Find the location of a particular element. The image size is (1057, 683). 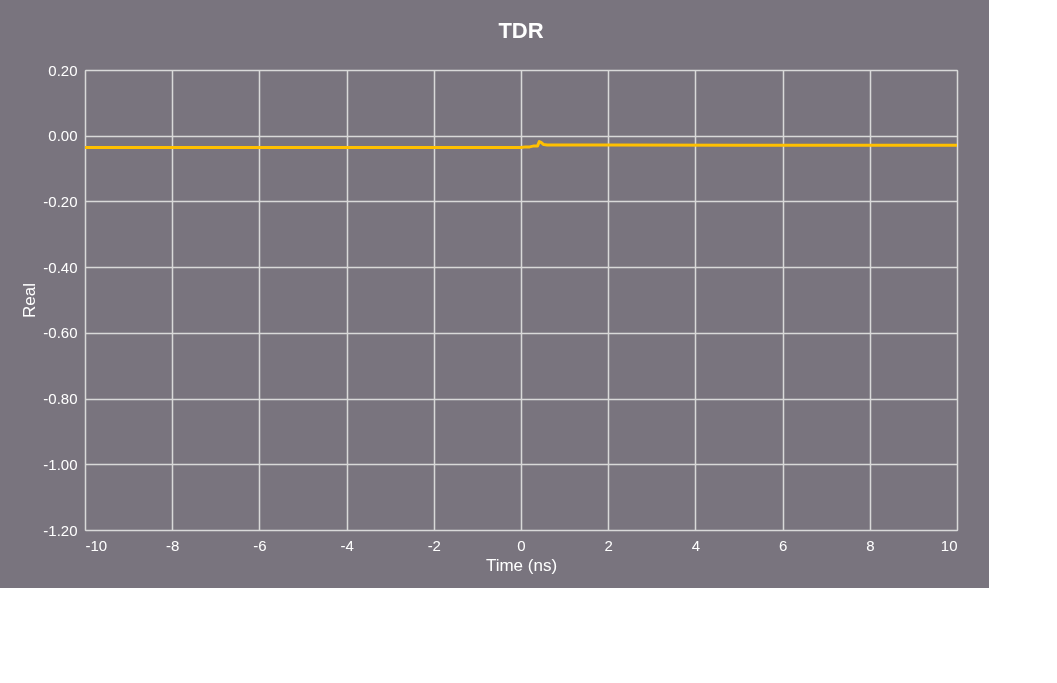

x-tick-label: -4 is located at coordinates (347, 545).